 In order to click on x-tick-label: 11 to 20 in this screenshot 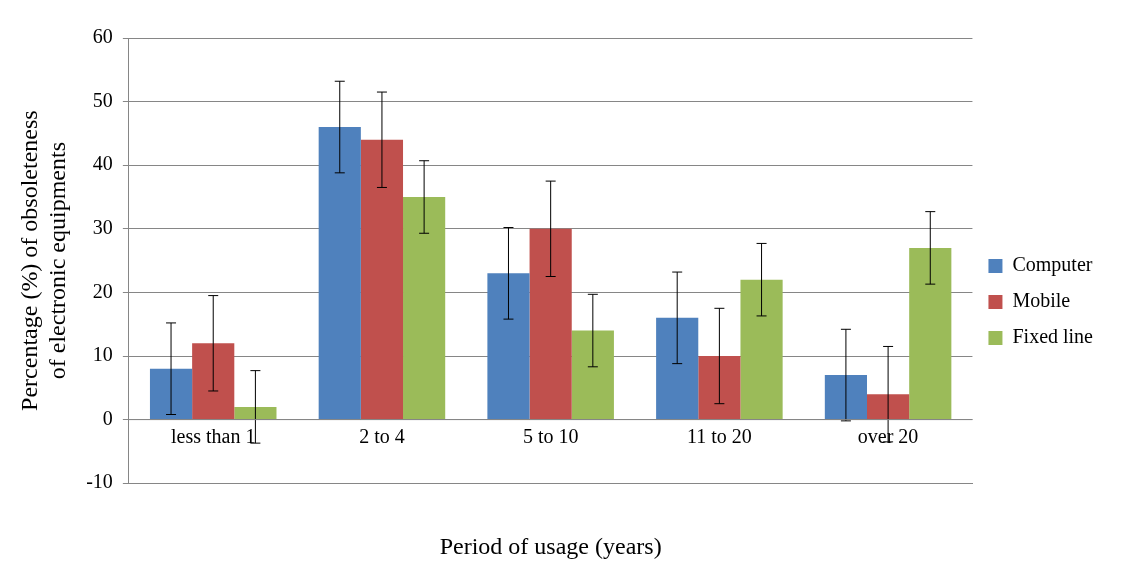, I will do `click(719, 435)`.